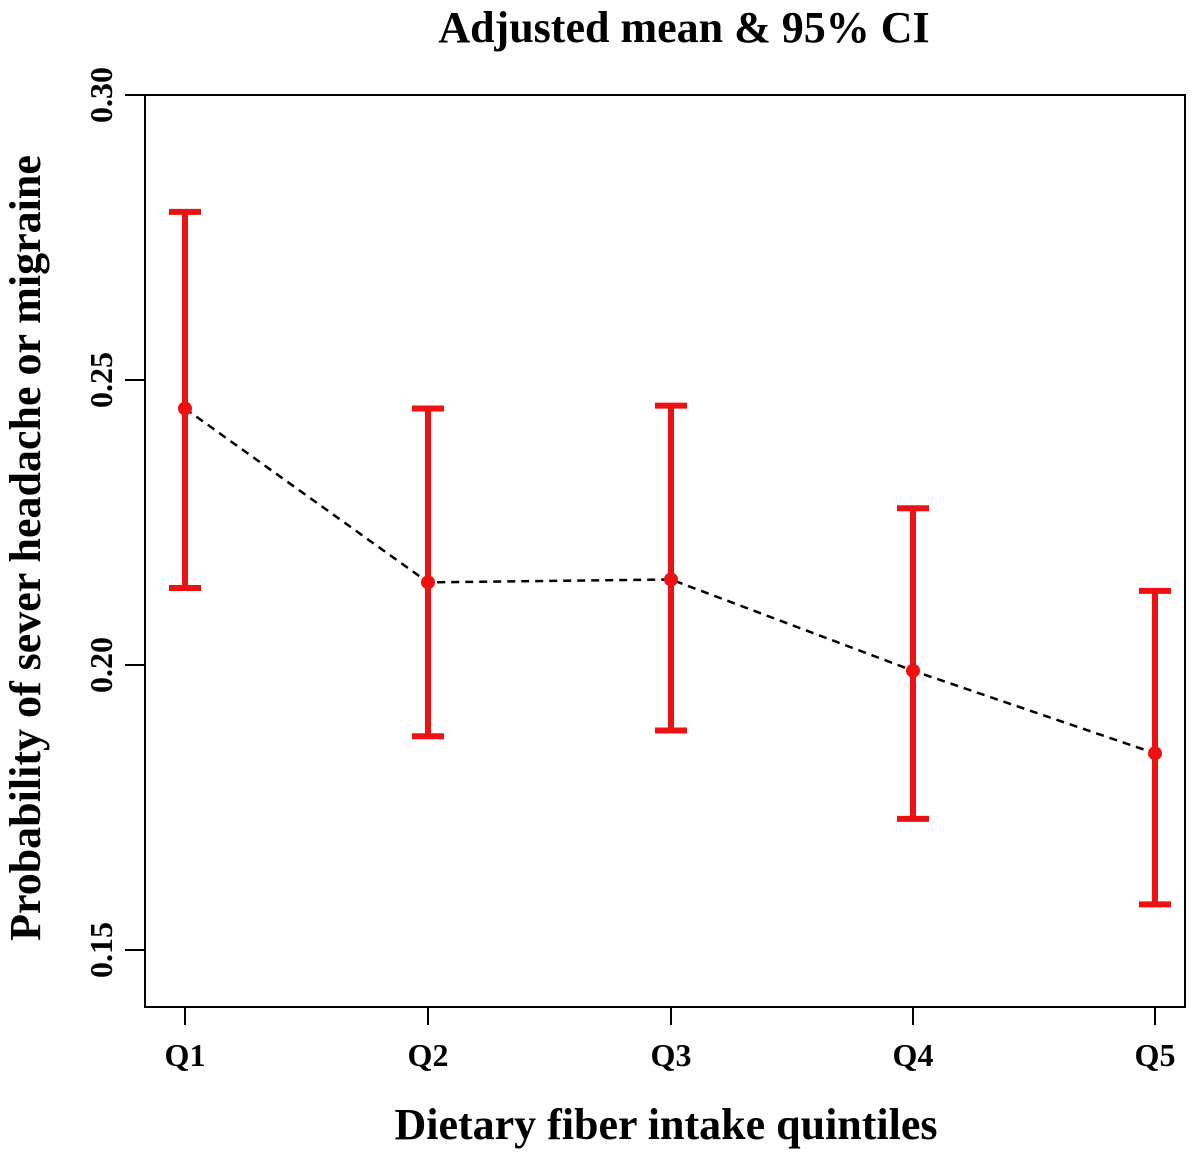 The image size is (1200, 1156). I want to click on x-axis: Q1 Q2 Q3 Q4 Q5, so click(670, 1040).